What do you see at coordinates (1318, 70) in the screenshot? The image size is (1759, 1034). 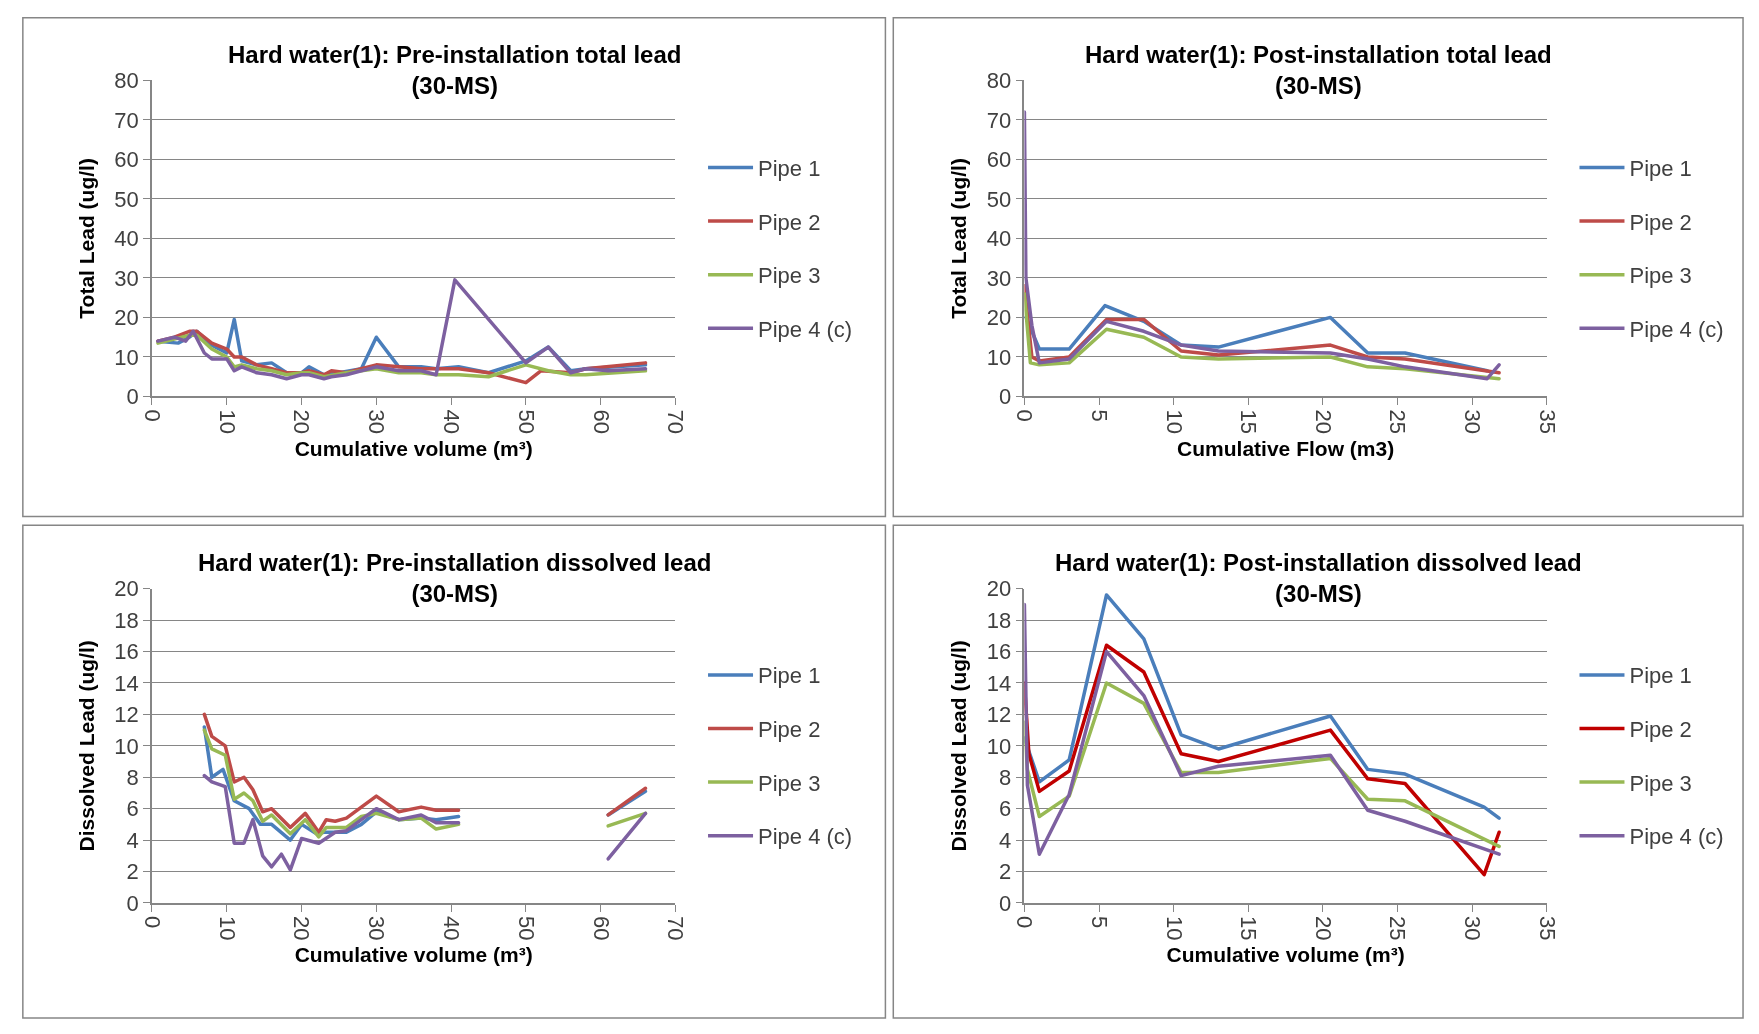 I see `chart-title: Hard water(1): Post-installation total lead (30-MS)` at bounding box center [1318, 70].